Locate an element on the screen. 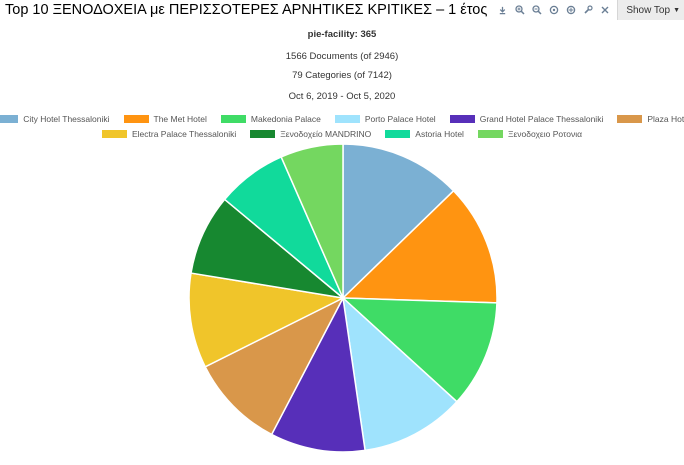 The height and width of the screenshot is (465, 684). legend-item: Porto Palace Hotel is located at coordinates (385, 119).